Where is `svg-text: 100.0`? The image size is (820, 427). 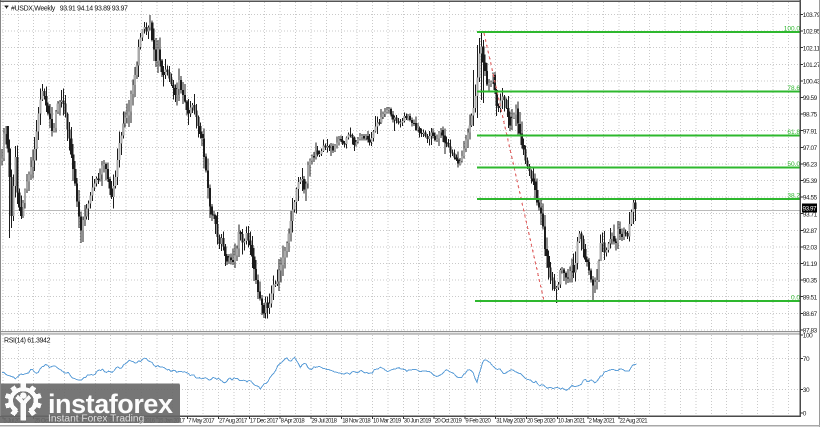
svg-text: 100.0 is located at coordinates (792, 28).